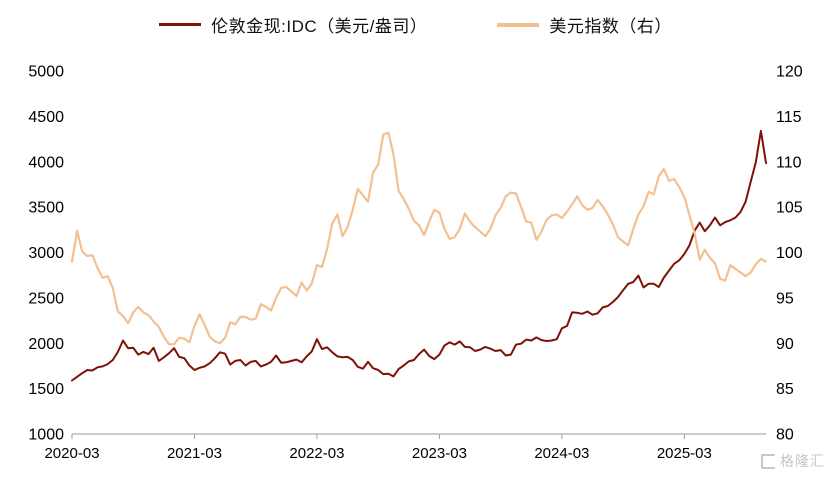  I want to click on right-axis-tick-label: 120, so click(789, 72).